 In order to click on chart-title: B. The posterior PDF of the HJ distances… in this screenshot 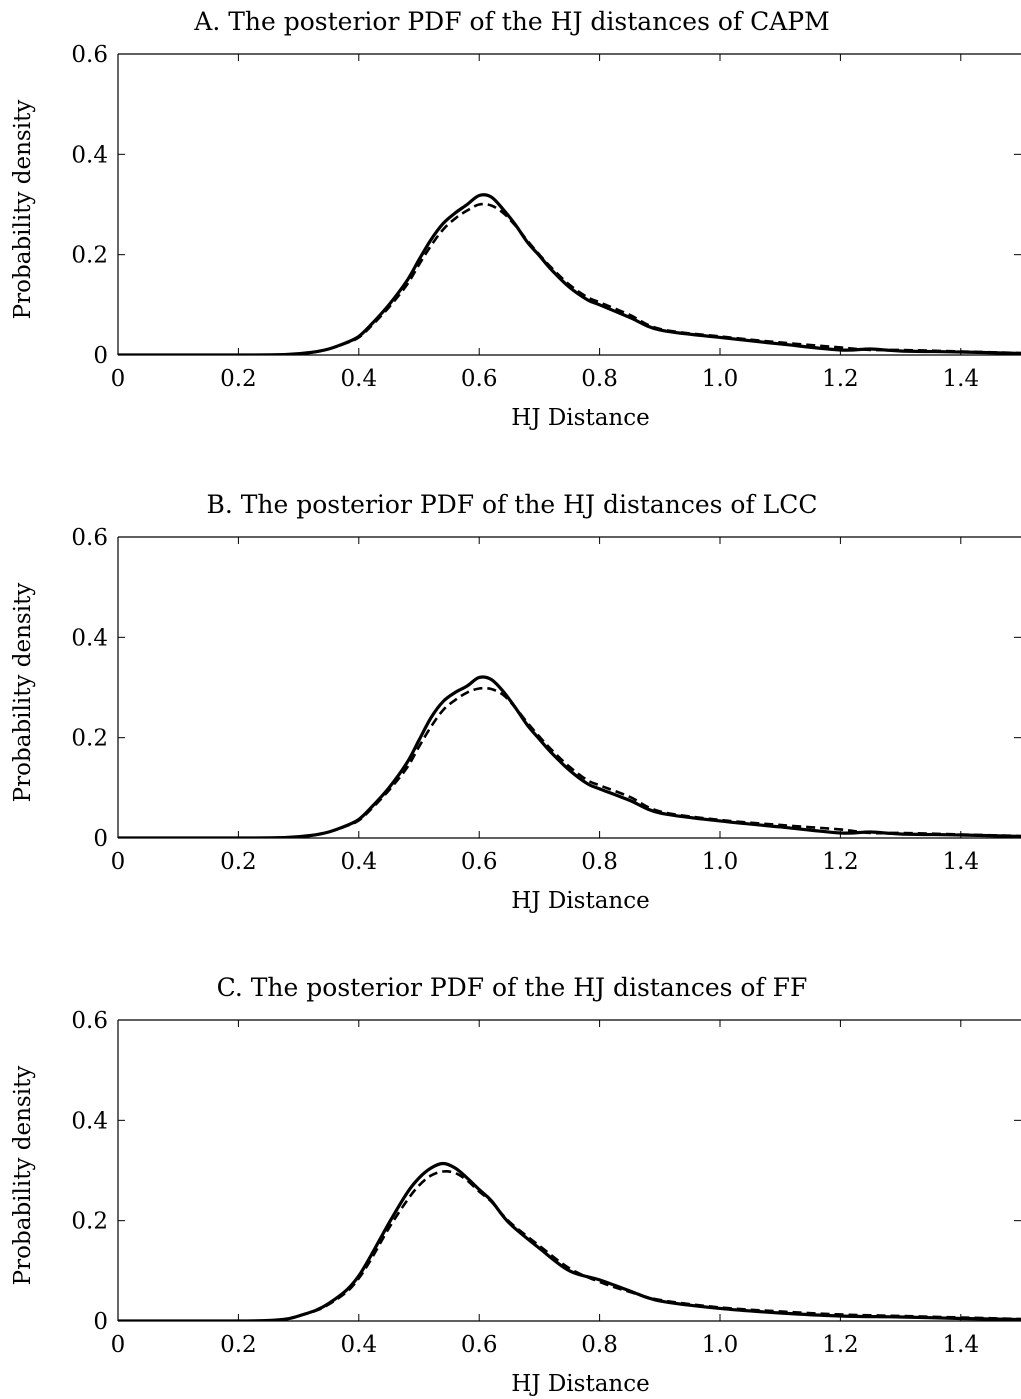, I will do `click(511, 504)`.